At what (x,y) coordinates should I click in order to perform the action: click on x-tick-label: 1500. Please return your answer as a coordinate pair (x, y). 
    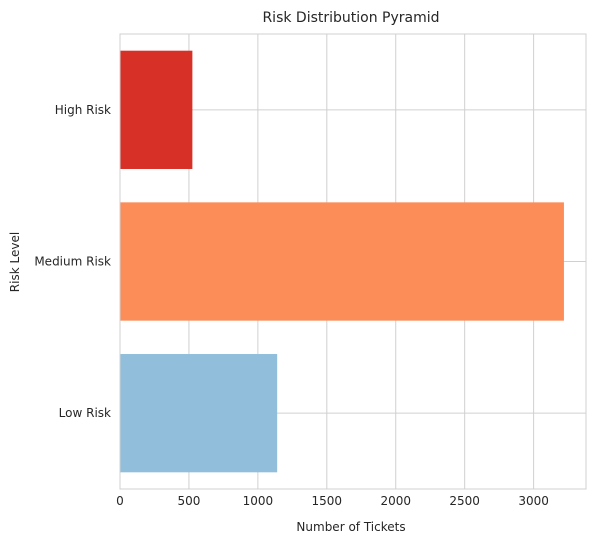
    Looking at the image, I should click on (327, 501).